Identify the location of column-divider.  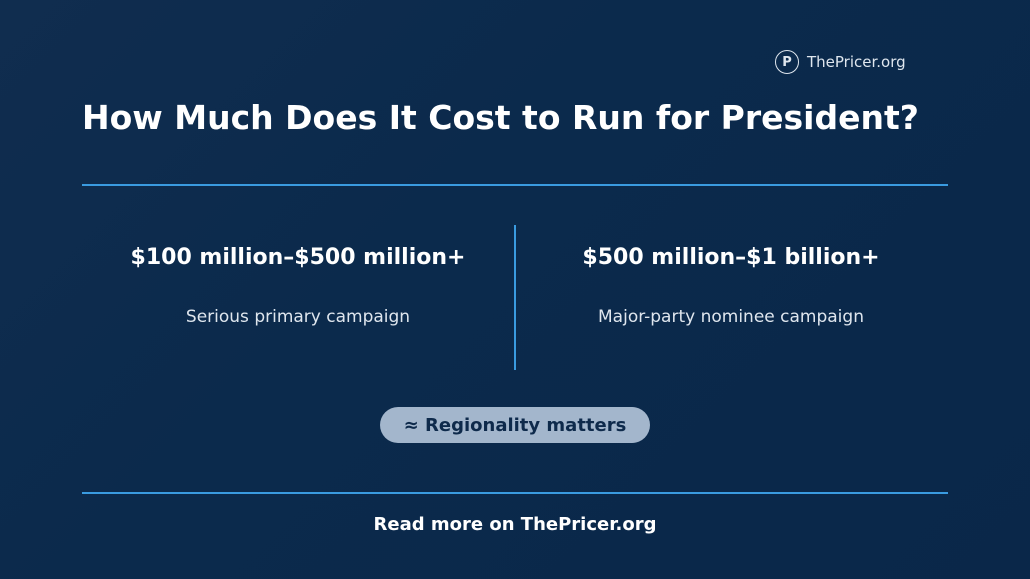
(515, 297).